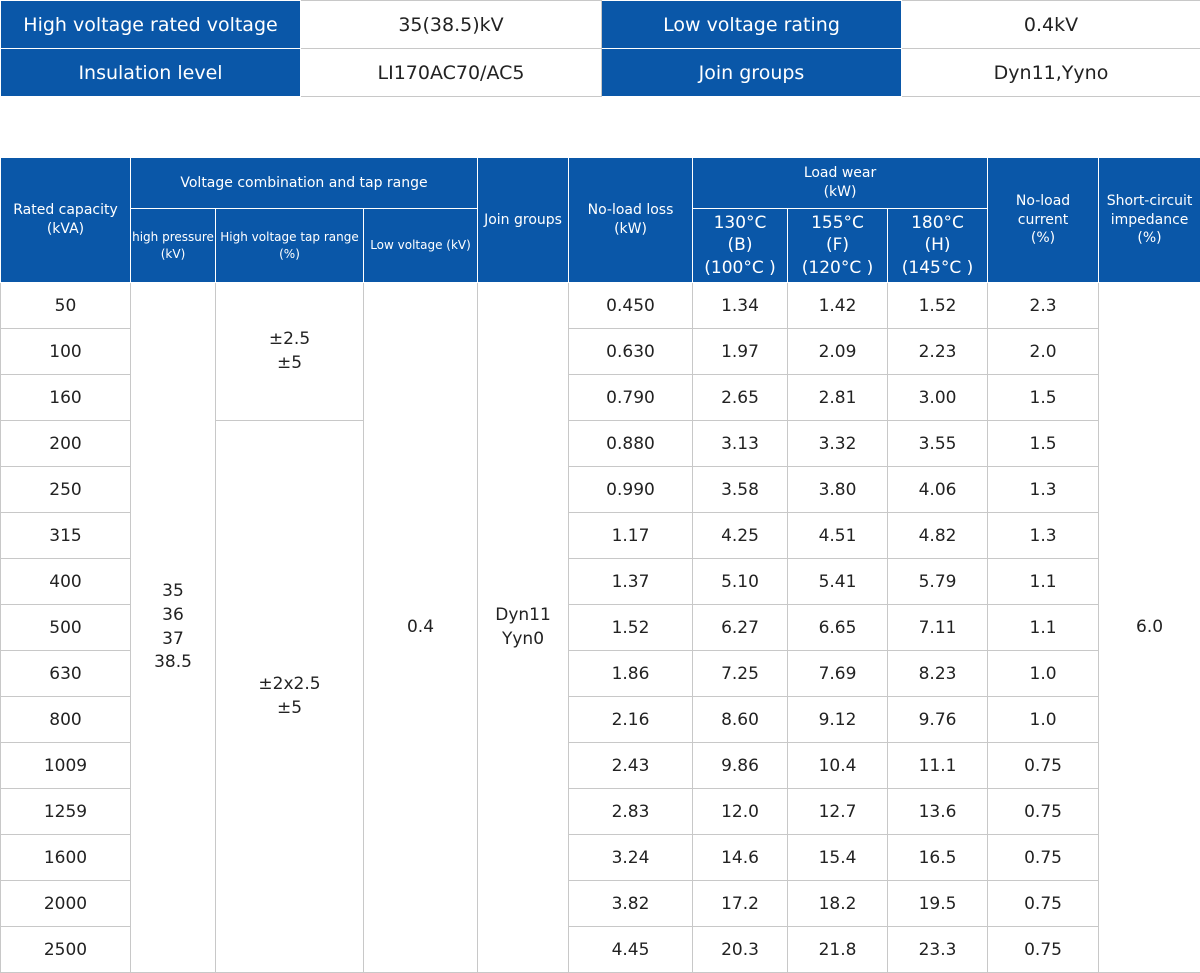 This screenshot has width=1200, height=973. What do you see at coordinates (838, 398) in the screenshot?
I see `cell-load-wear-155: 2.81` at bounding box center [838, 398].